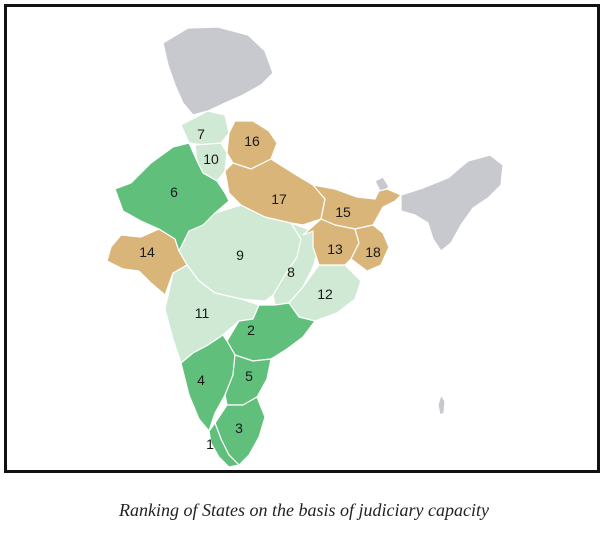 Image resolution: width=608 pixels, height=540 pixels. I want to click on rank-label-7: 7, so click(201, 134).